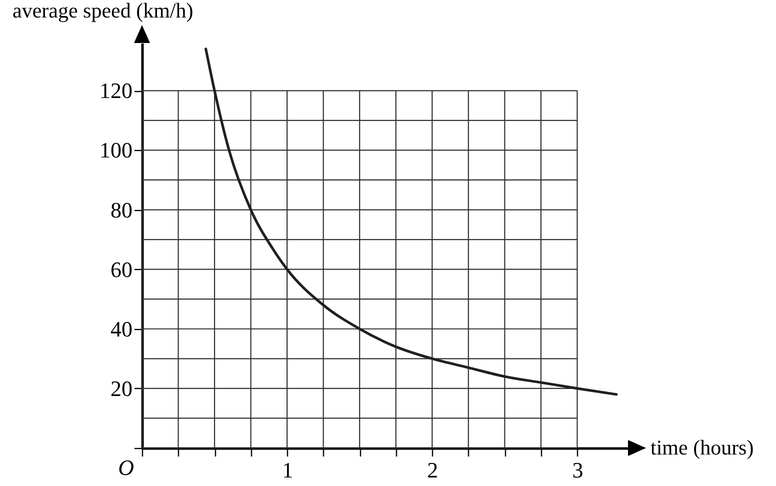  Describe the element at coordinates (121, 329) in the screenshot. I see `y-tick-label: 40` at that location.